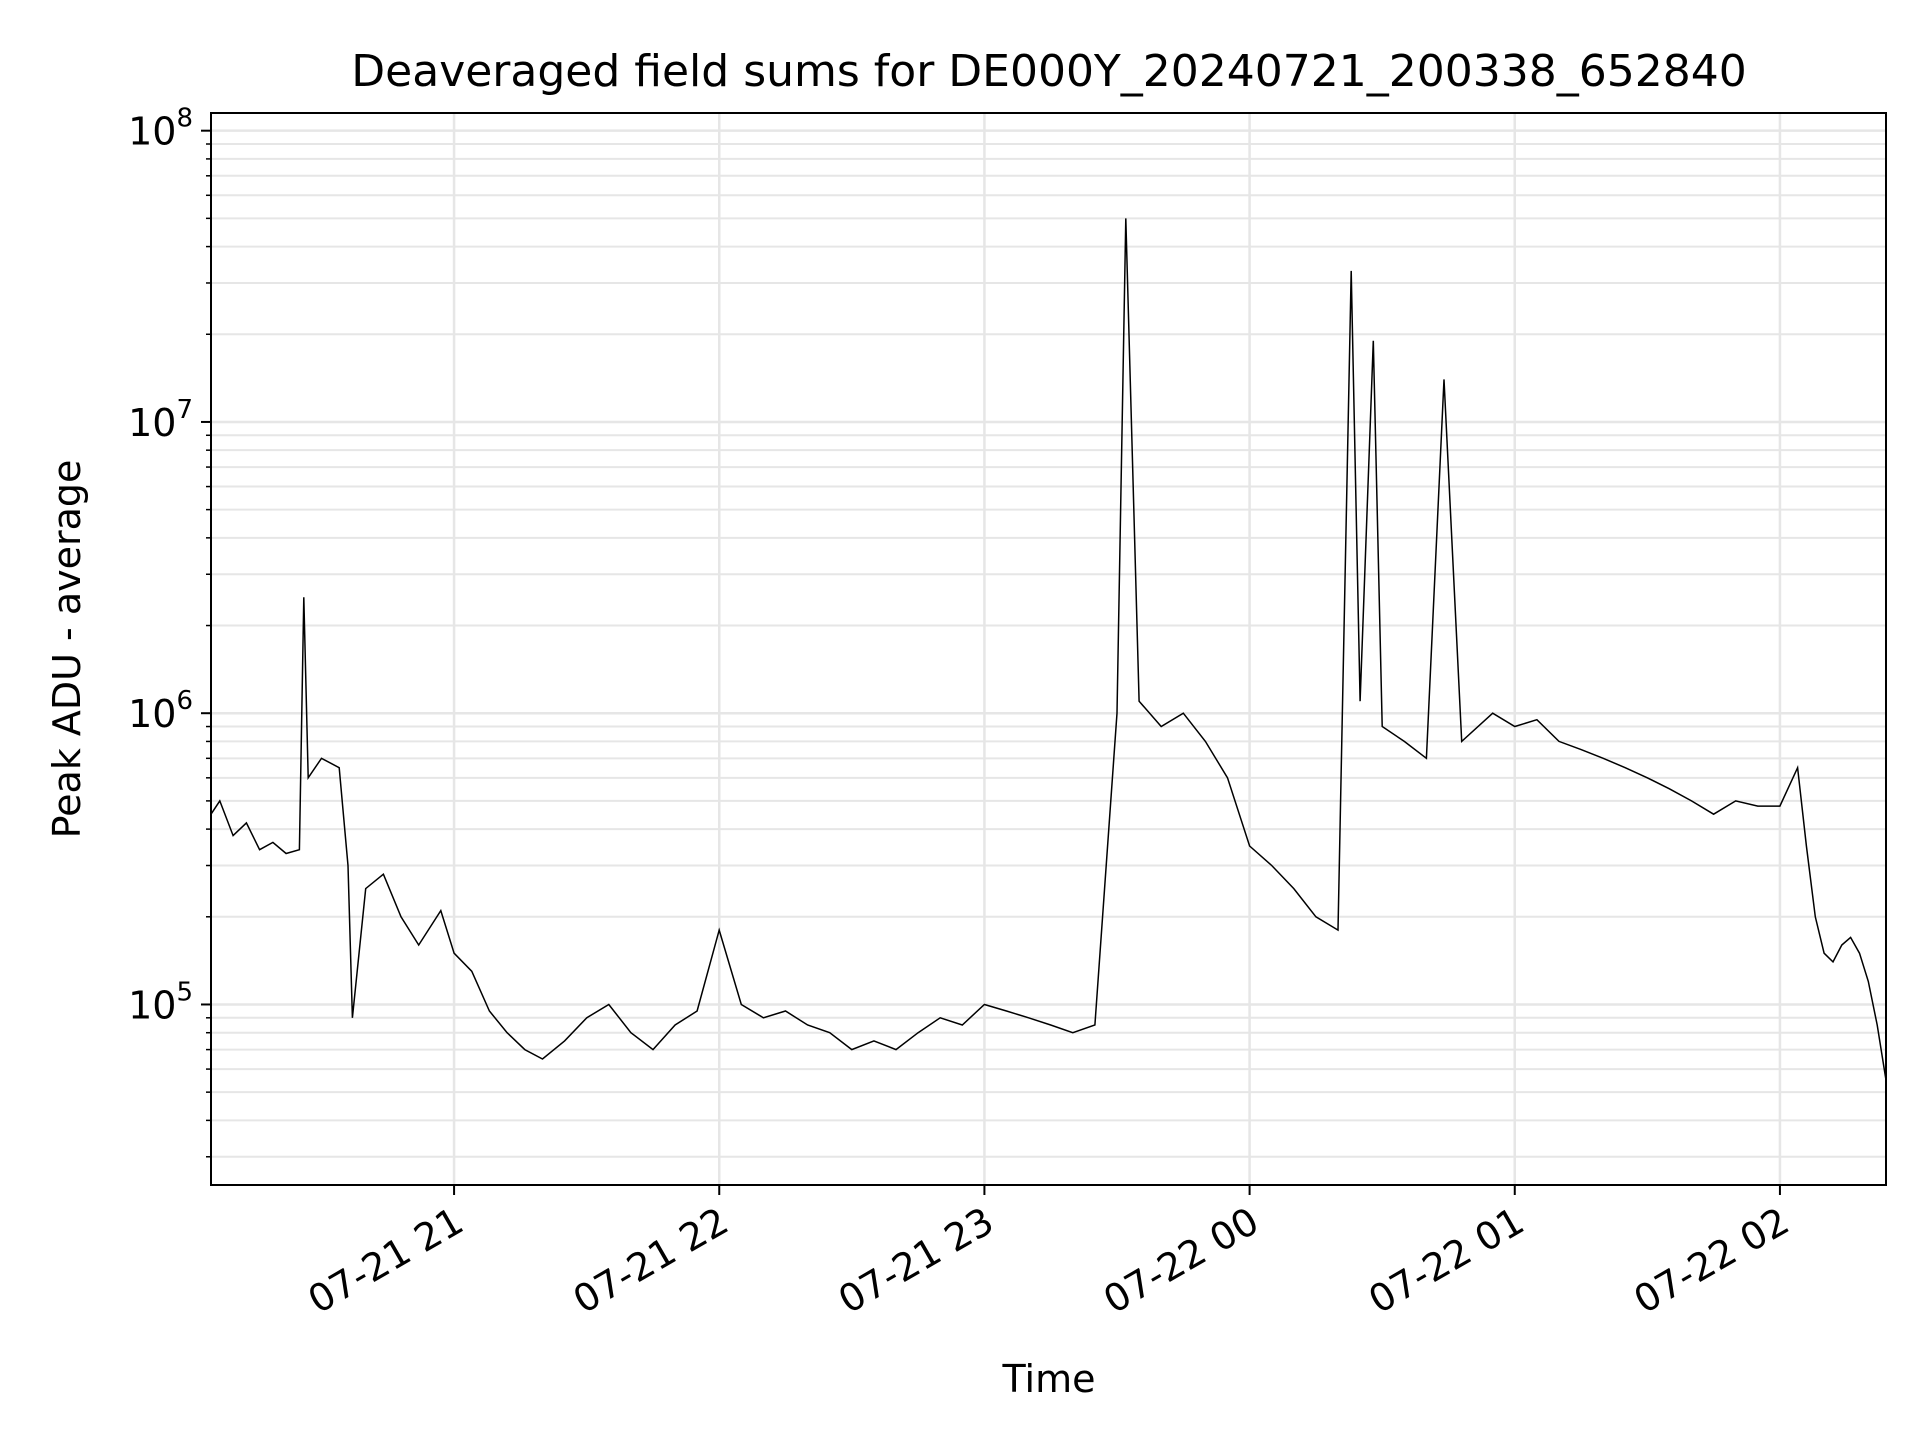 Image resolution: width=1920 pixels, height=1440 pixels. I want to click on x-axis-label: Time, so click(1049, 1379).